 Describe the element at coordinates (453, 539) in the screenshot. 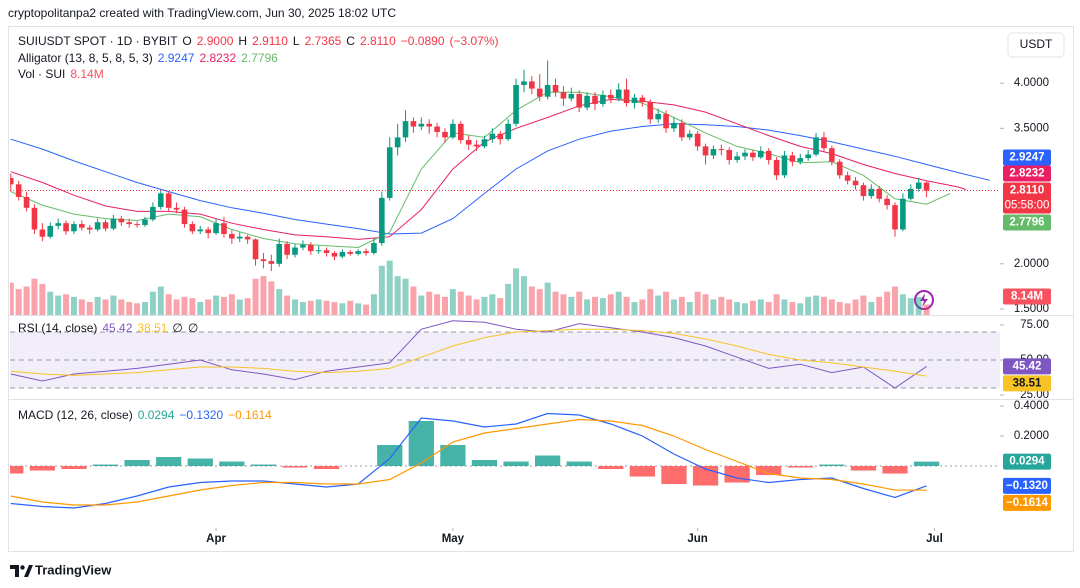

I see `x-tick-label: May` at that location.